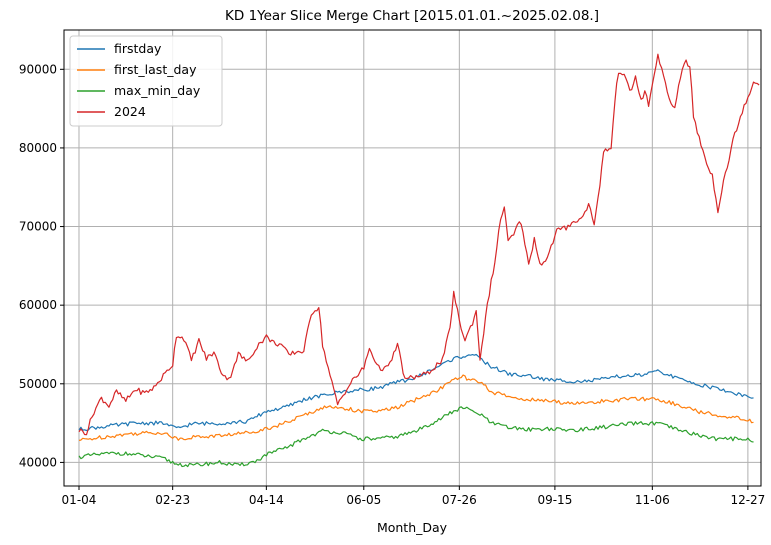 The height and width of the screenshot is (545, 771). I want to click on y-tick-label: 50000, so click(38, 384).